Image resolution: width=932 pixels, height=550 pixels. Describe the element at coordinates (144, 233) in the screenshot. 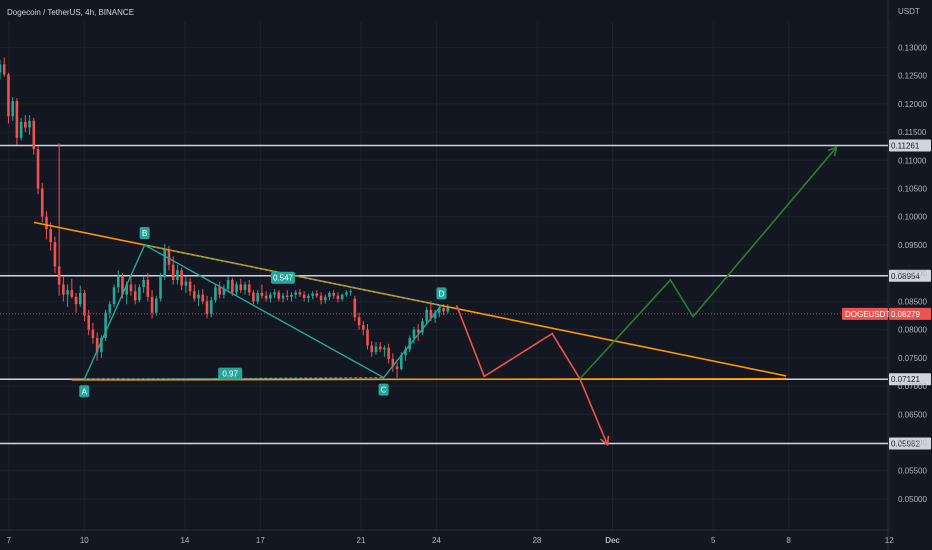

I see `pattern-point-label: B` at that location.